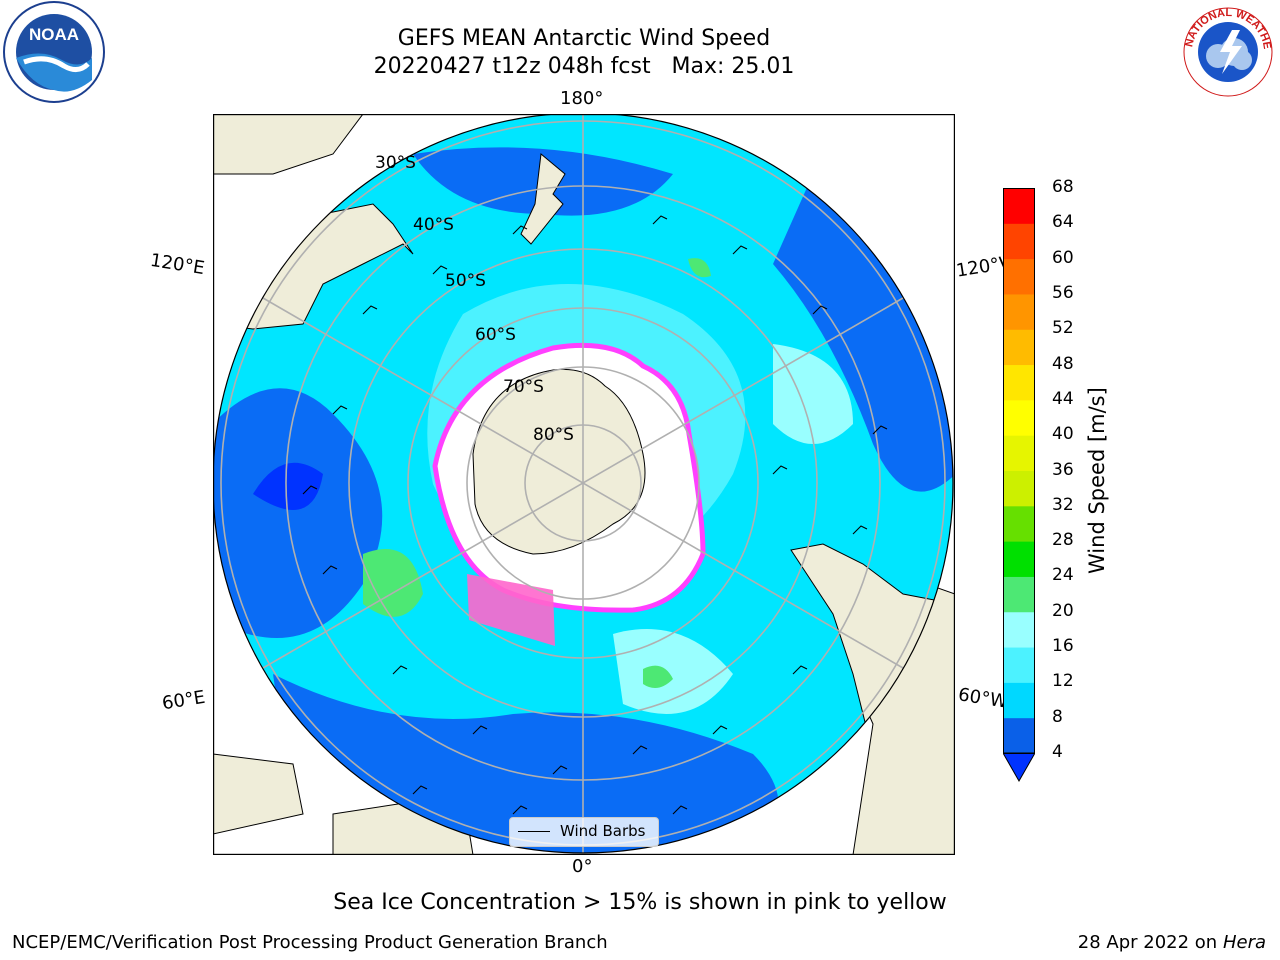 The image size is (1280, 960). What do you see at coordinates (523, 387) in the screenshot?
I see `lat-label-70s: 70°S` at bounding box center [523, 387].